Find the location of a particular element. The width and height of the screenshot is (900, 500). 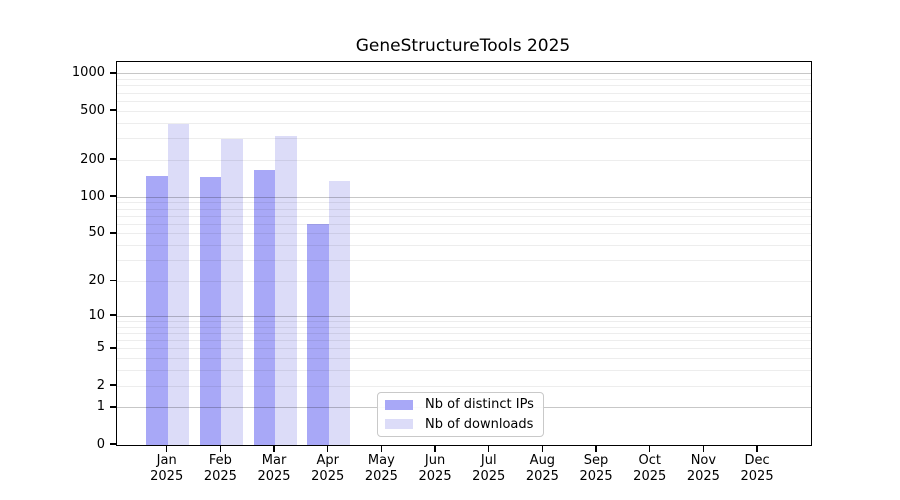

x-tick-label-jul: Jul 2025 is located at coordinates (489, 468).